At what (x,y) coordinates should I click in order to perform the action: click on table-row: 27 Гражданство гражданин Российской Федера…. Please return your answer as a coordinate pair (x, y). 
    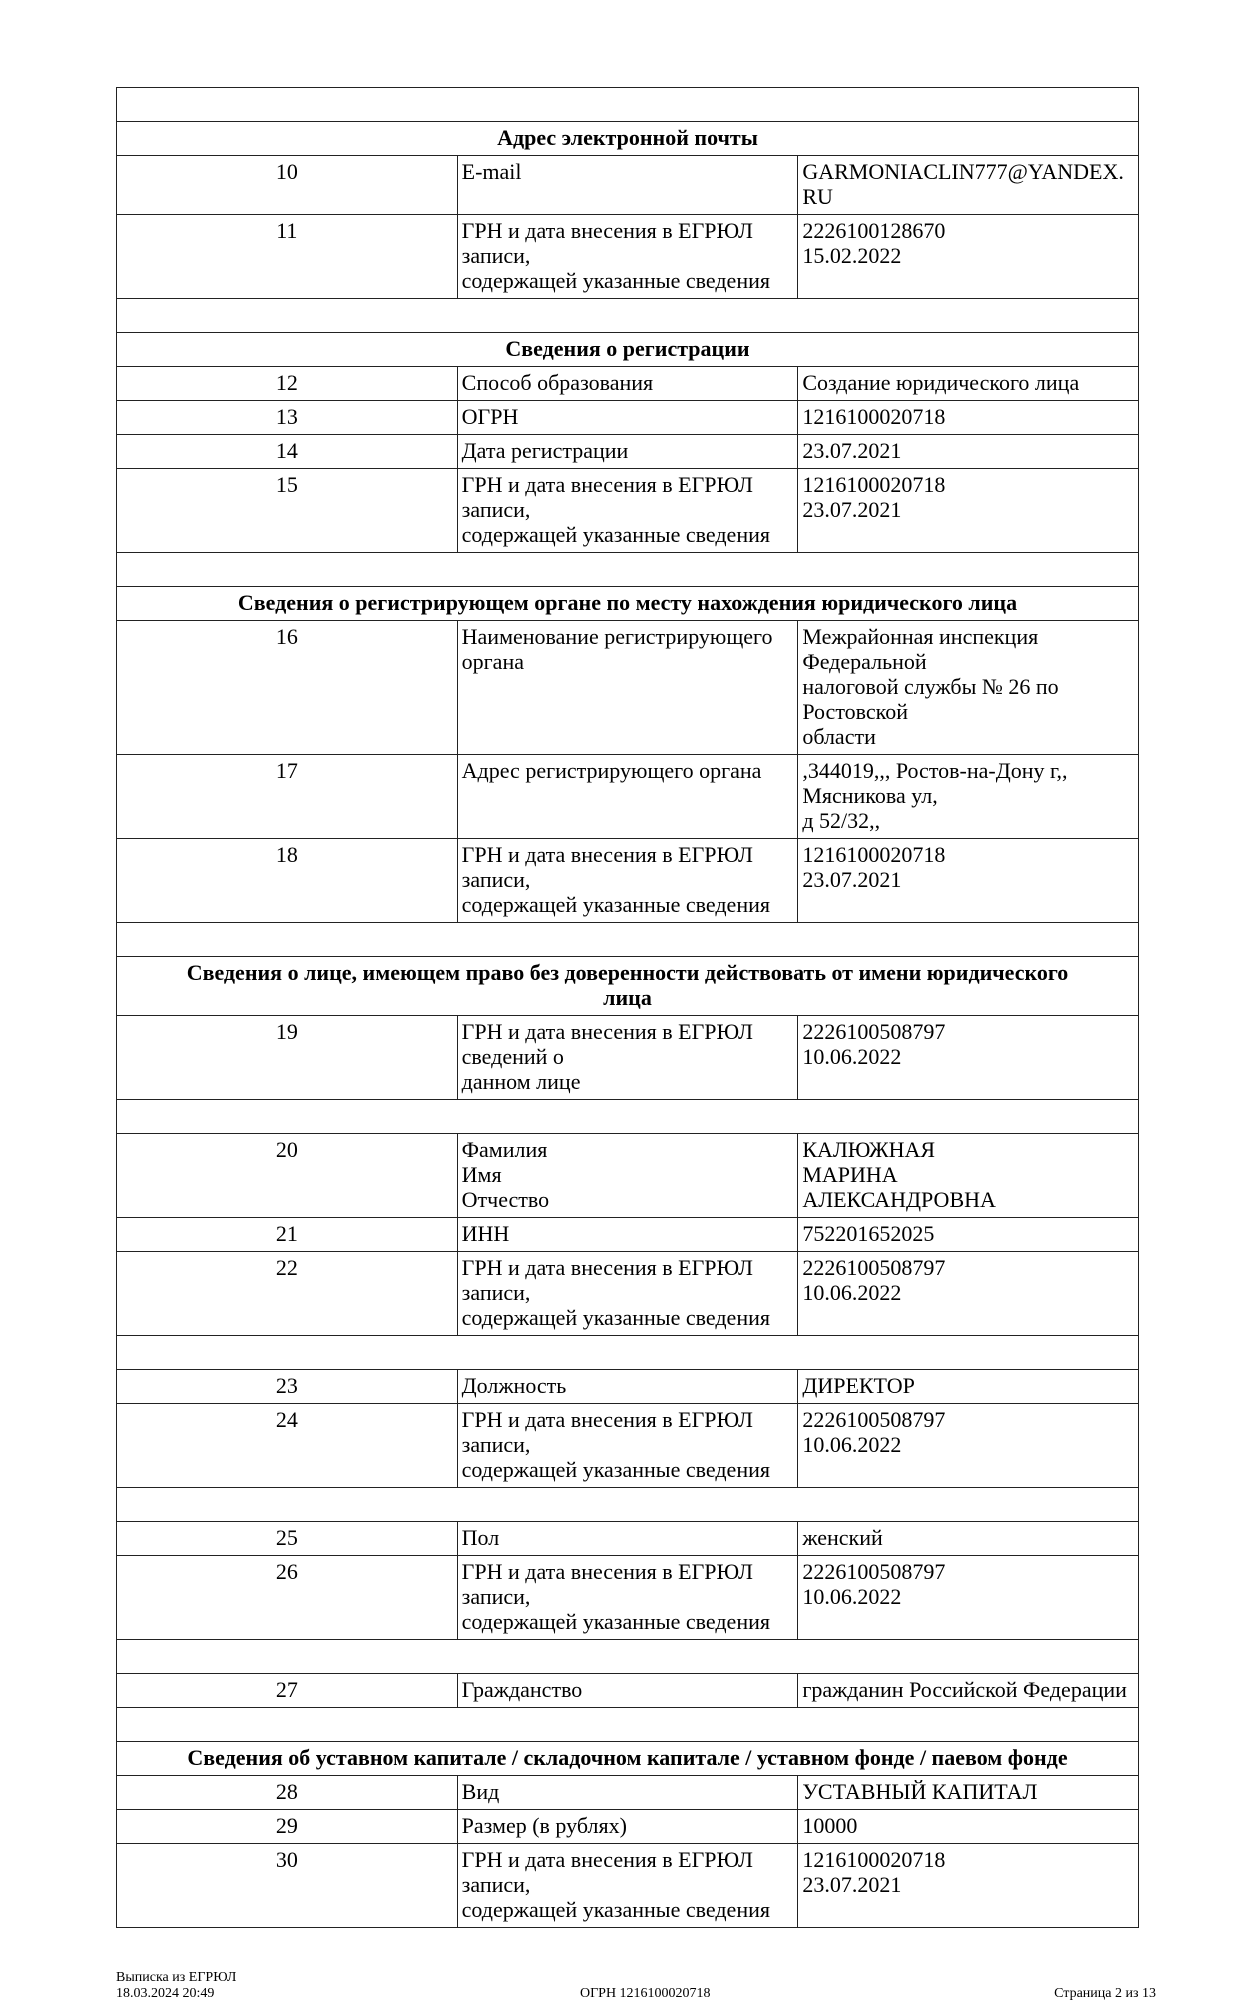
    Looking at the image, I should click on (627, 1690).